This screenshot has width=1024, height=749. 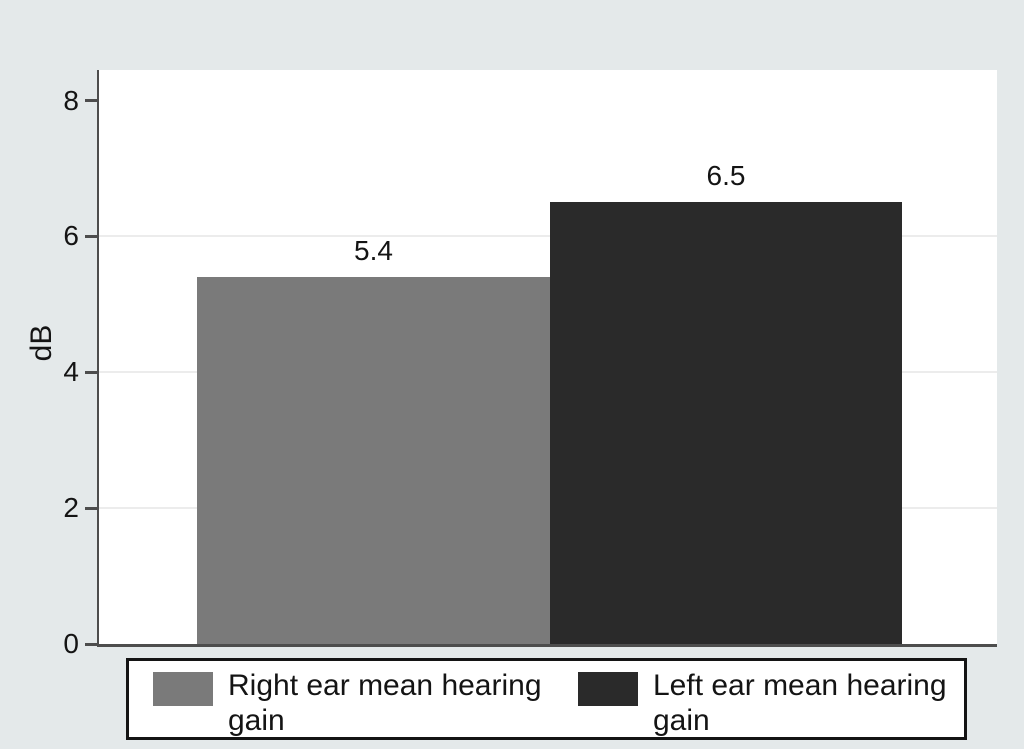 What do you see at coordinates (71, 100) in the screenshot?
I see `y-tick-label-8: 8` at bounding box center [71, 100].